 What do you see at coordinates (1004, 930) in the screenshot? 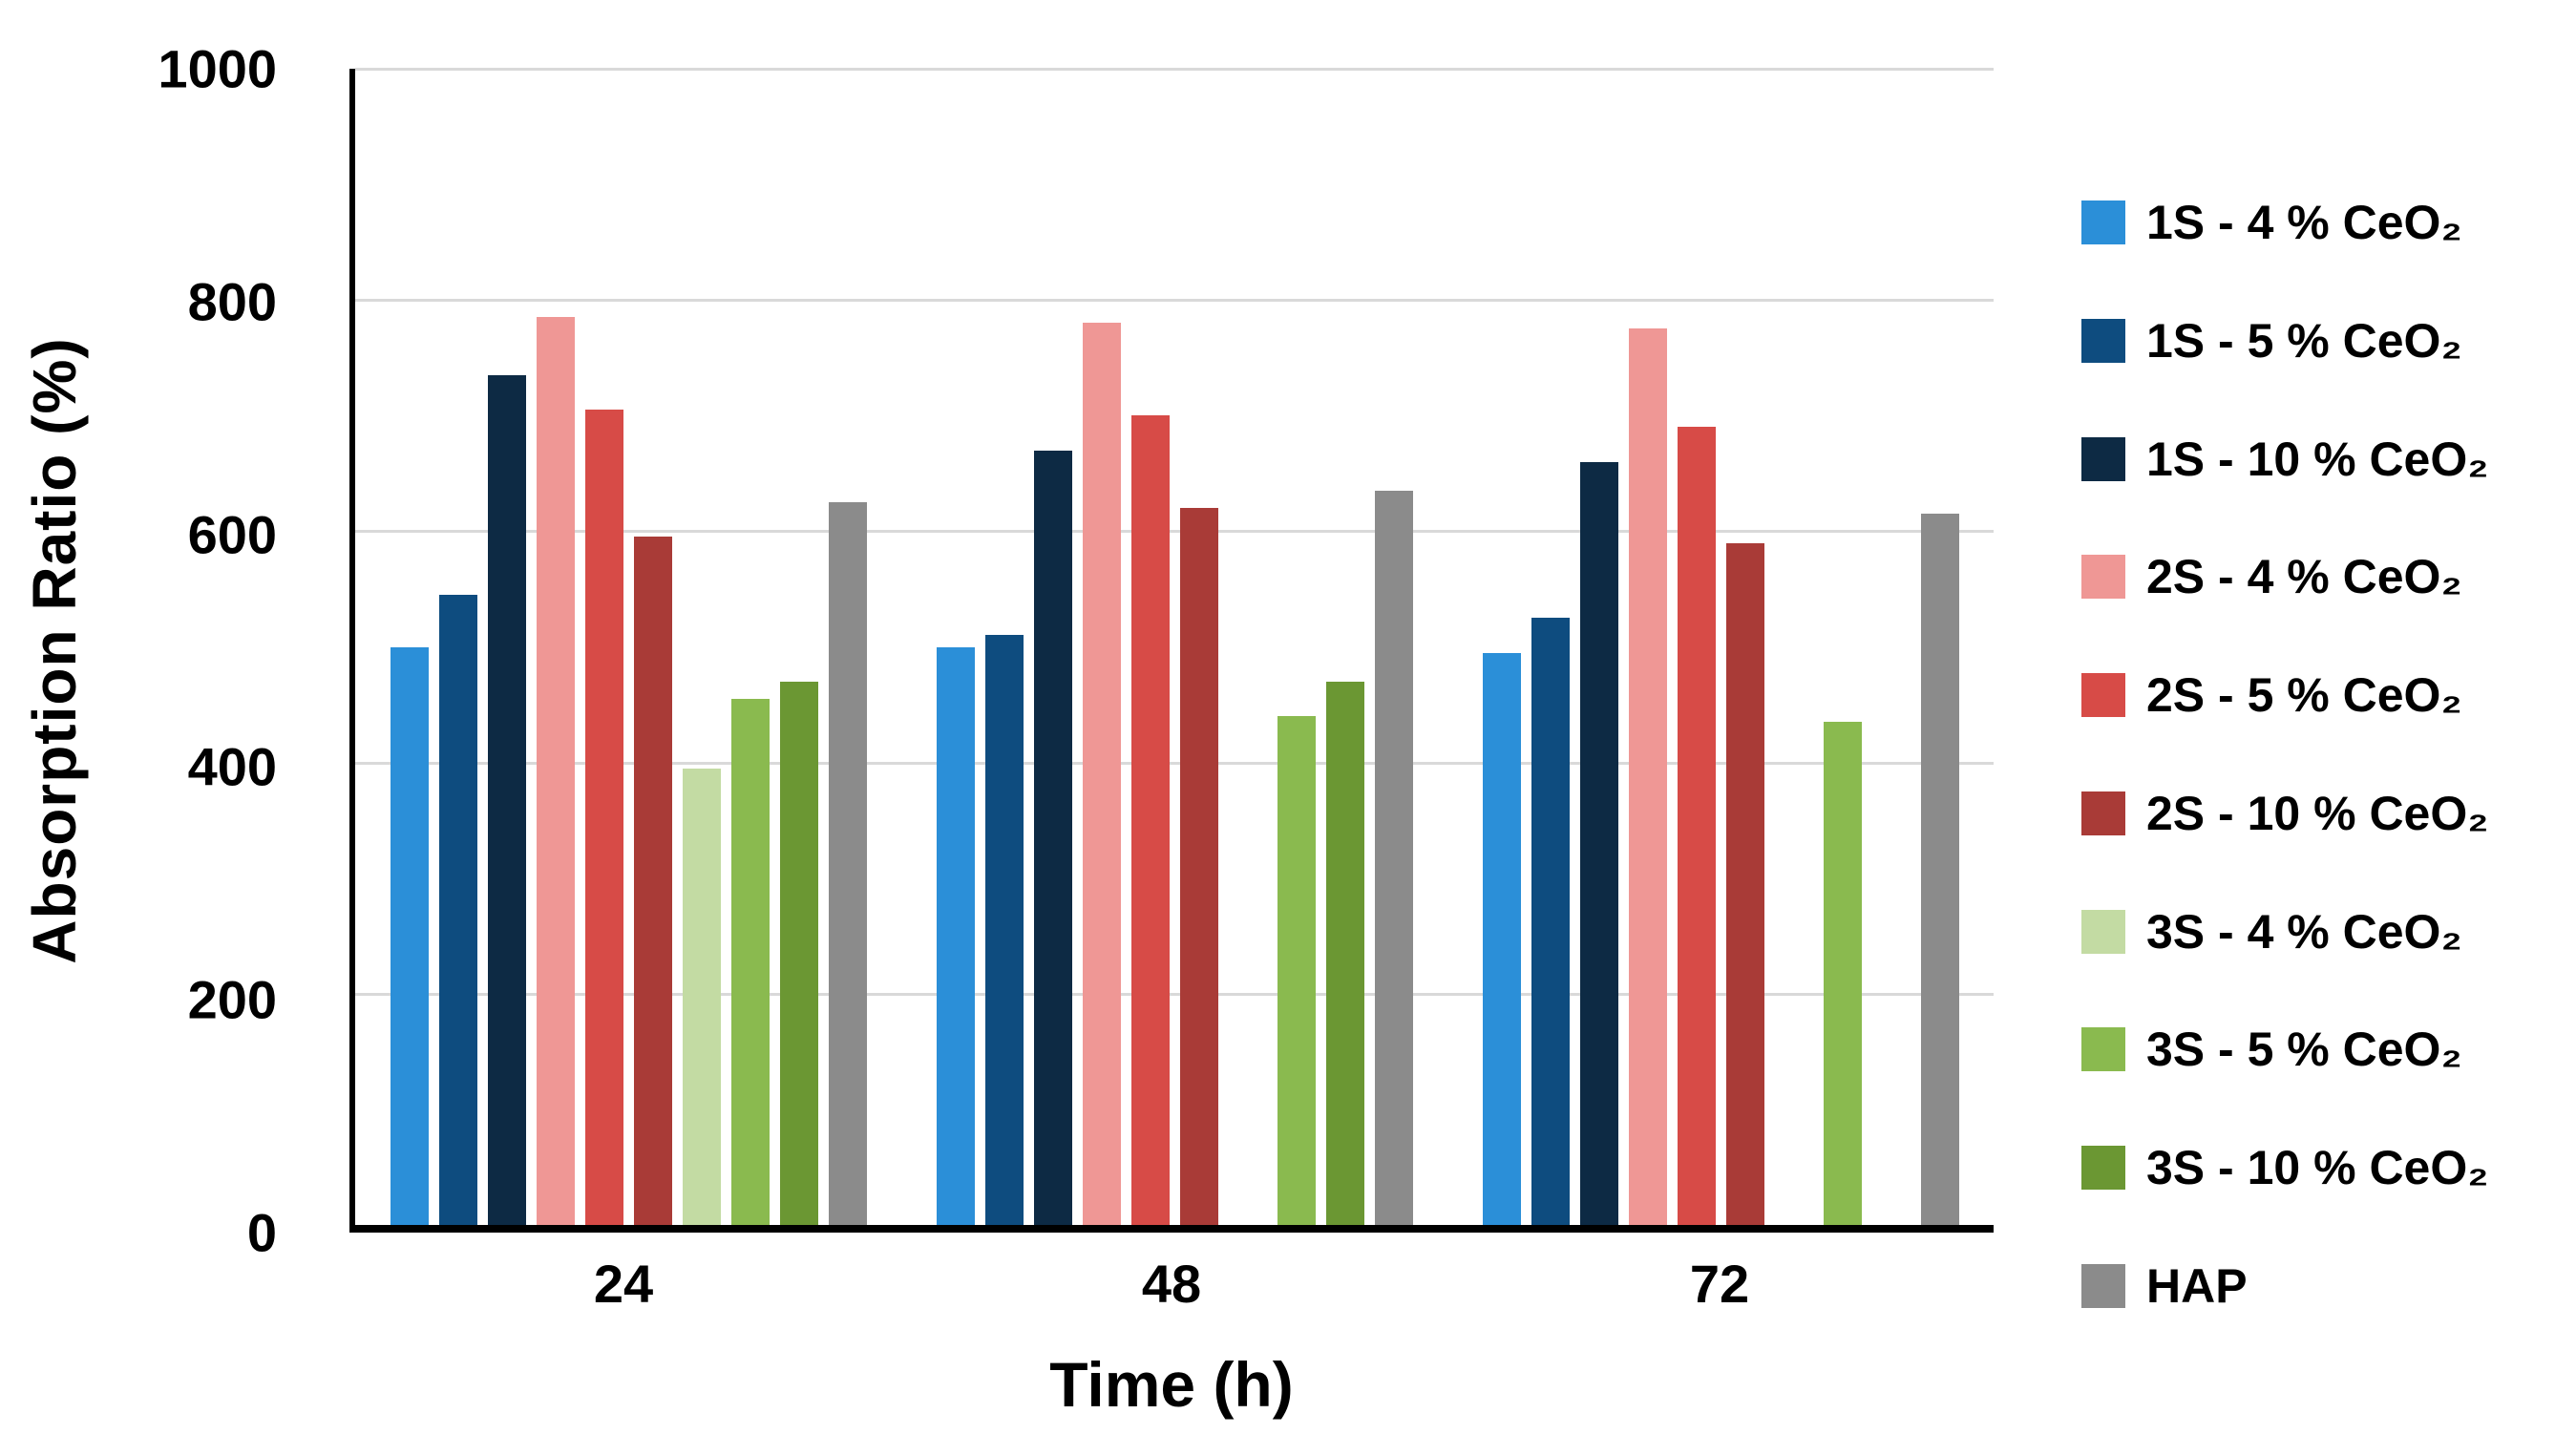
I see `bar-1s-5-ceo-48h` at bounding box center [1004, 930].